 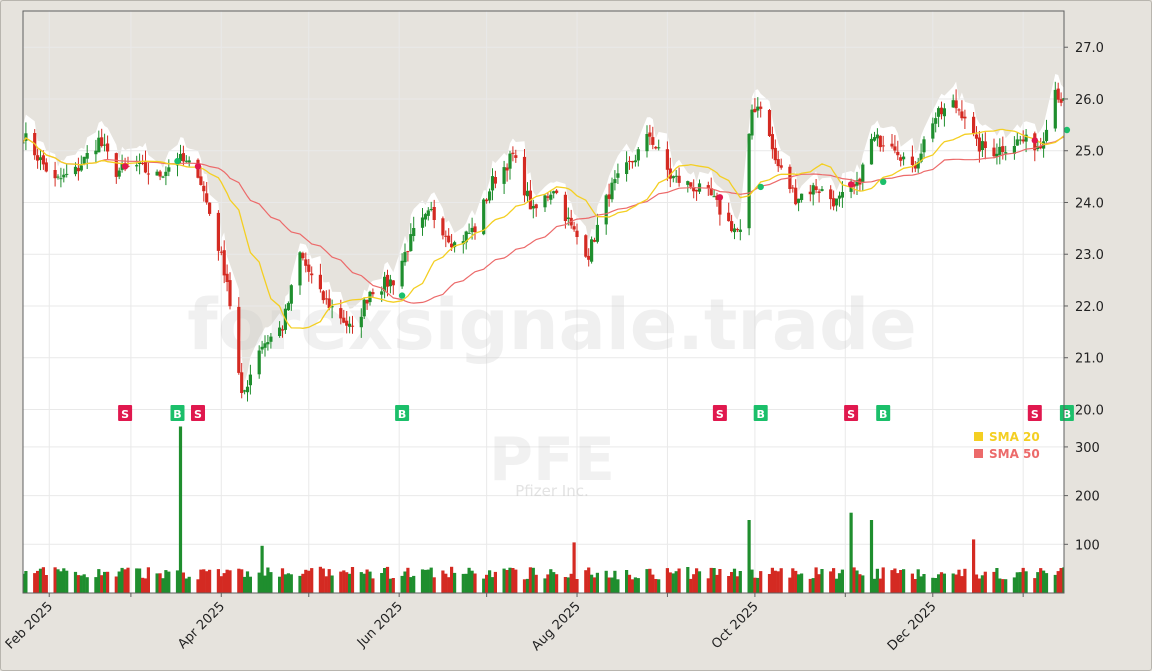 What do you see at coordinates (1089, 307) in the screenshot?
I see `price-tick-label: 22.0` at bounding box center [1089, 307].